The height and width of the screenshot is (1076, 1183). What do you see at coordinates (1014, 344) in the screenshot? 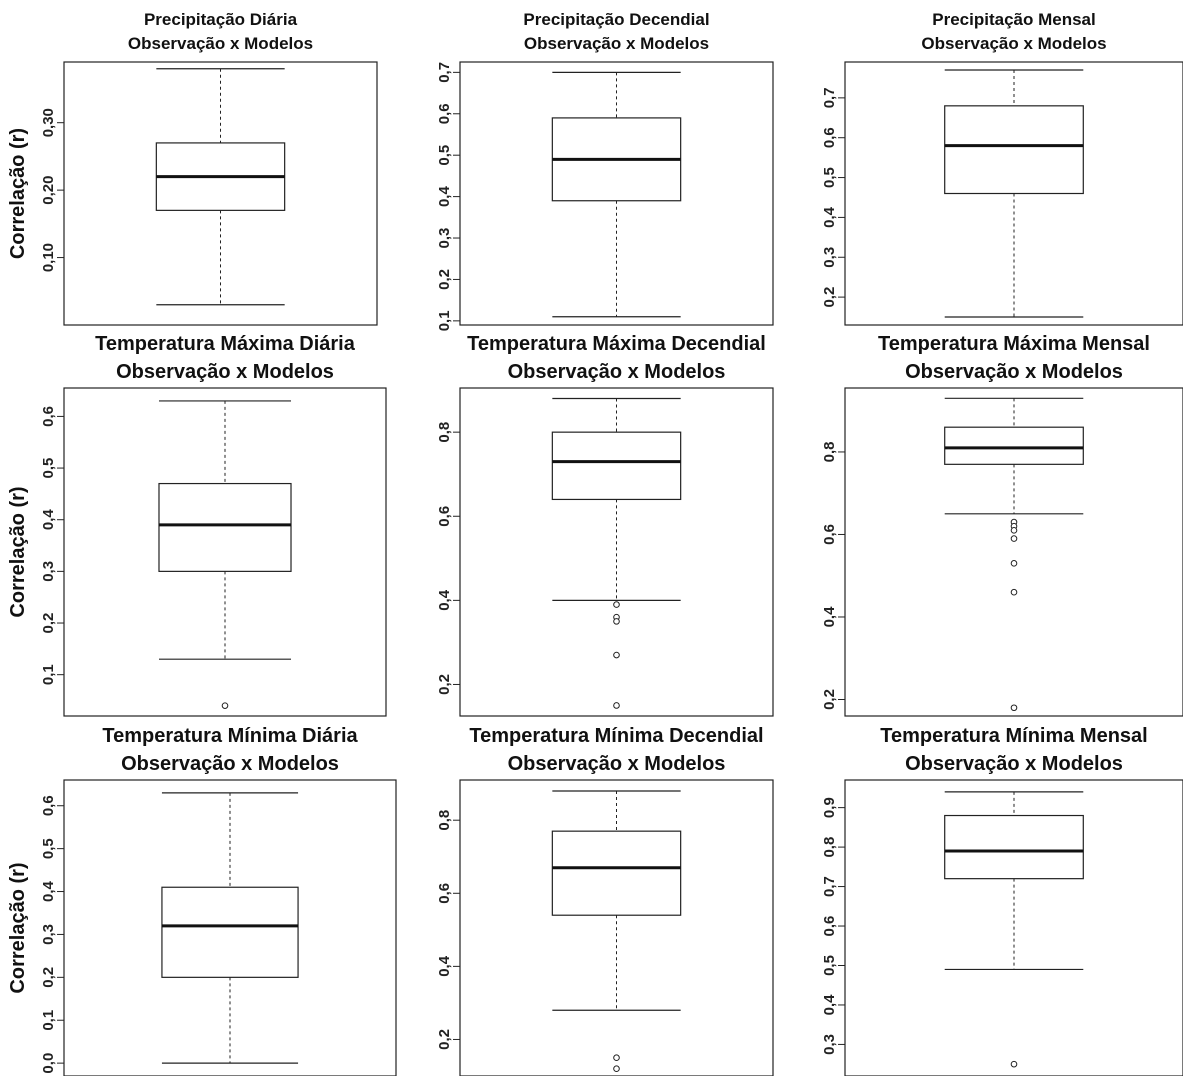
I see `panel-6-title: Temperatura Máxima Mensal` at bounding box center [1014, 344].